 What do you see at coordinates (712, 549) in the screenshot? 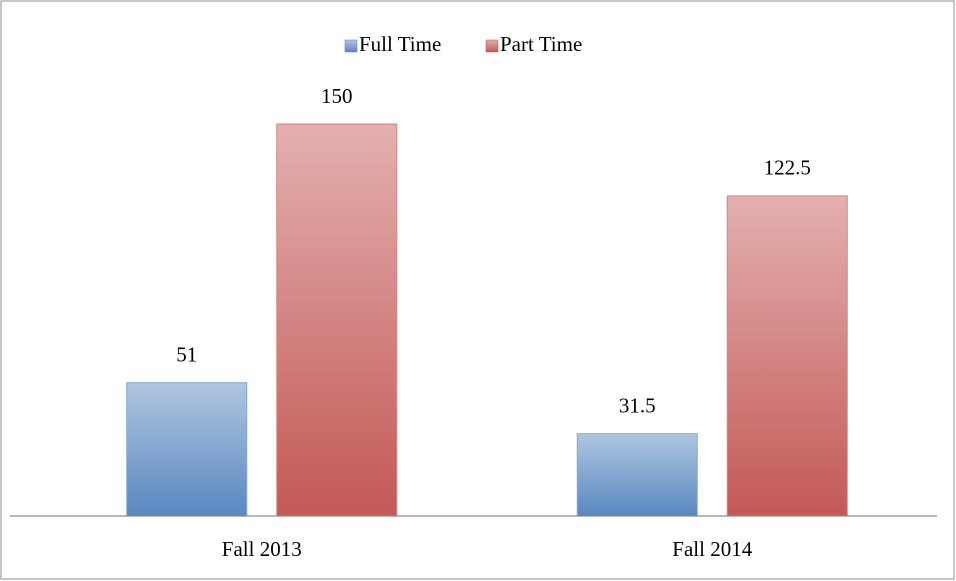
I see `x-tick-label: Fall 2014` at bounding box center [712, 549].